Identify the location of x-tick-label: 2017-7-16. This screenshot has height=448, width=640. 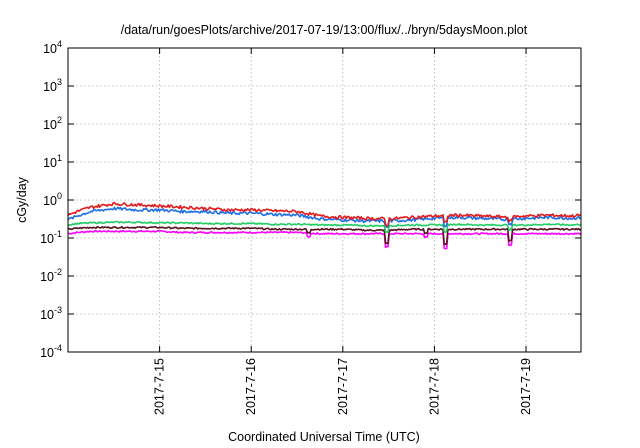
(251, 386).